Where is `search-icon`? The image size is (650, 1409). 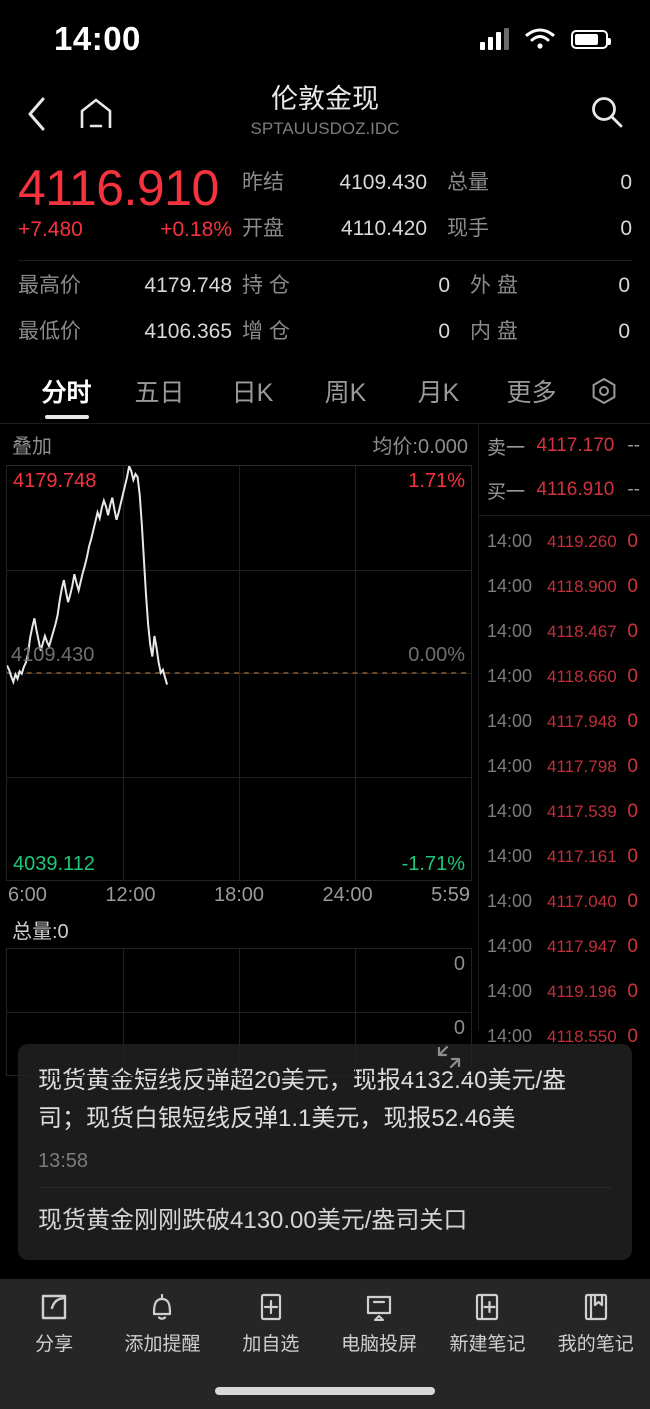
search-icon is located at coordinates (607, 112).